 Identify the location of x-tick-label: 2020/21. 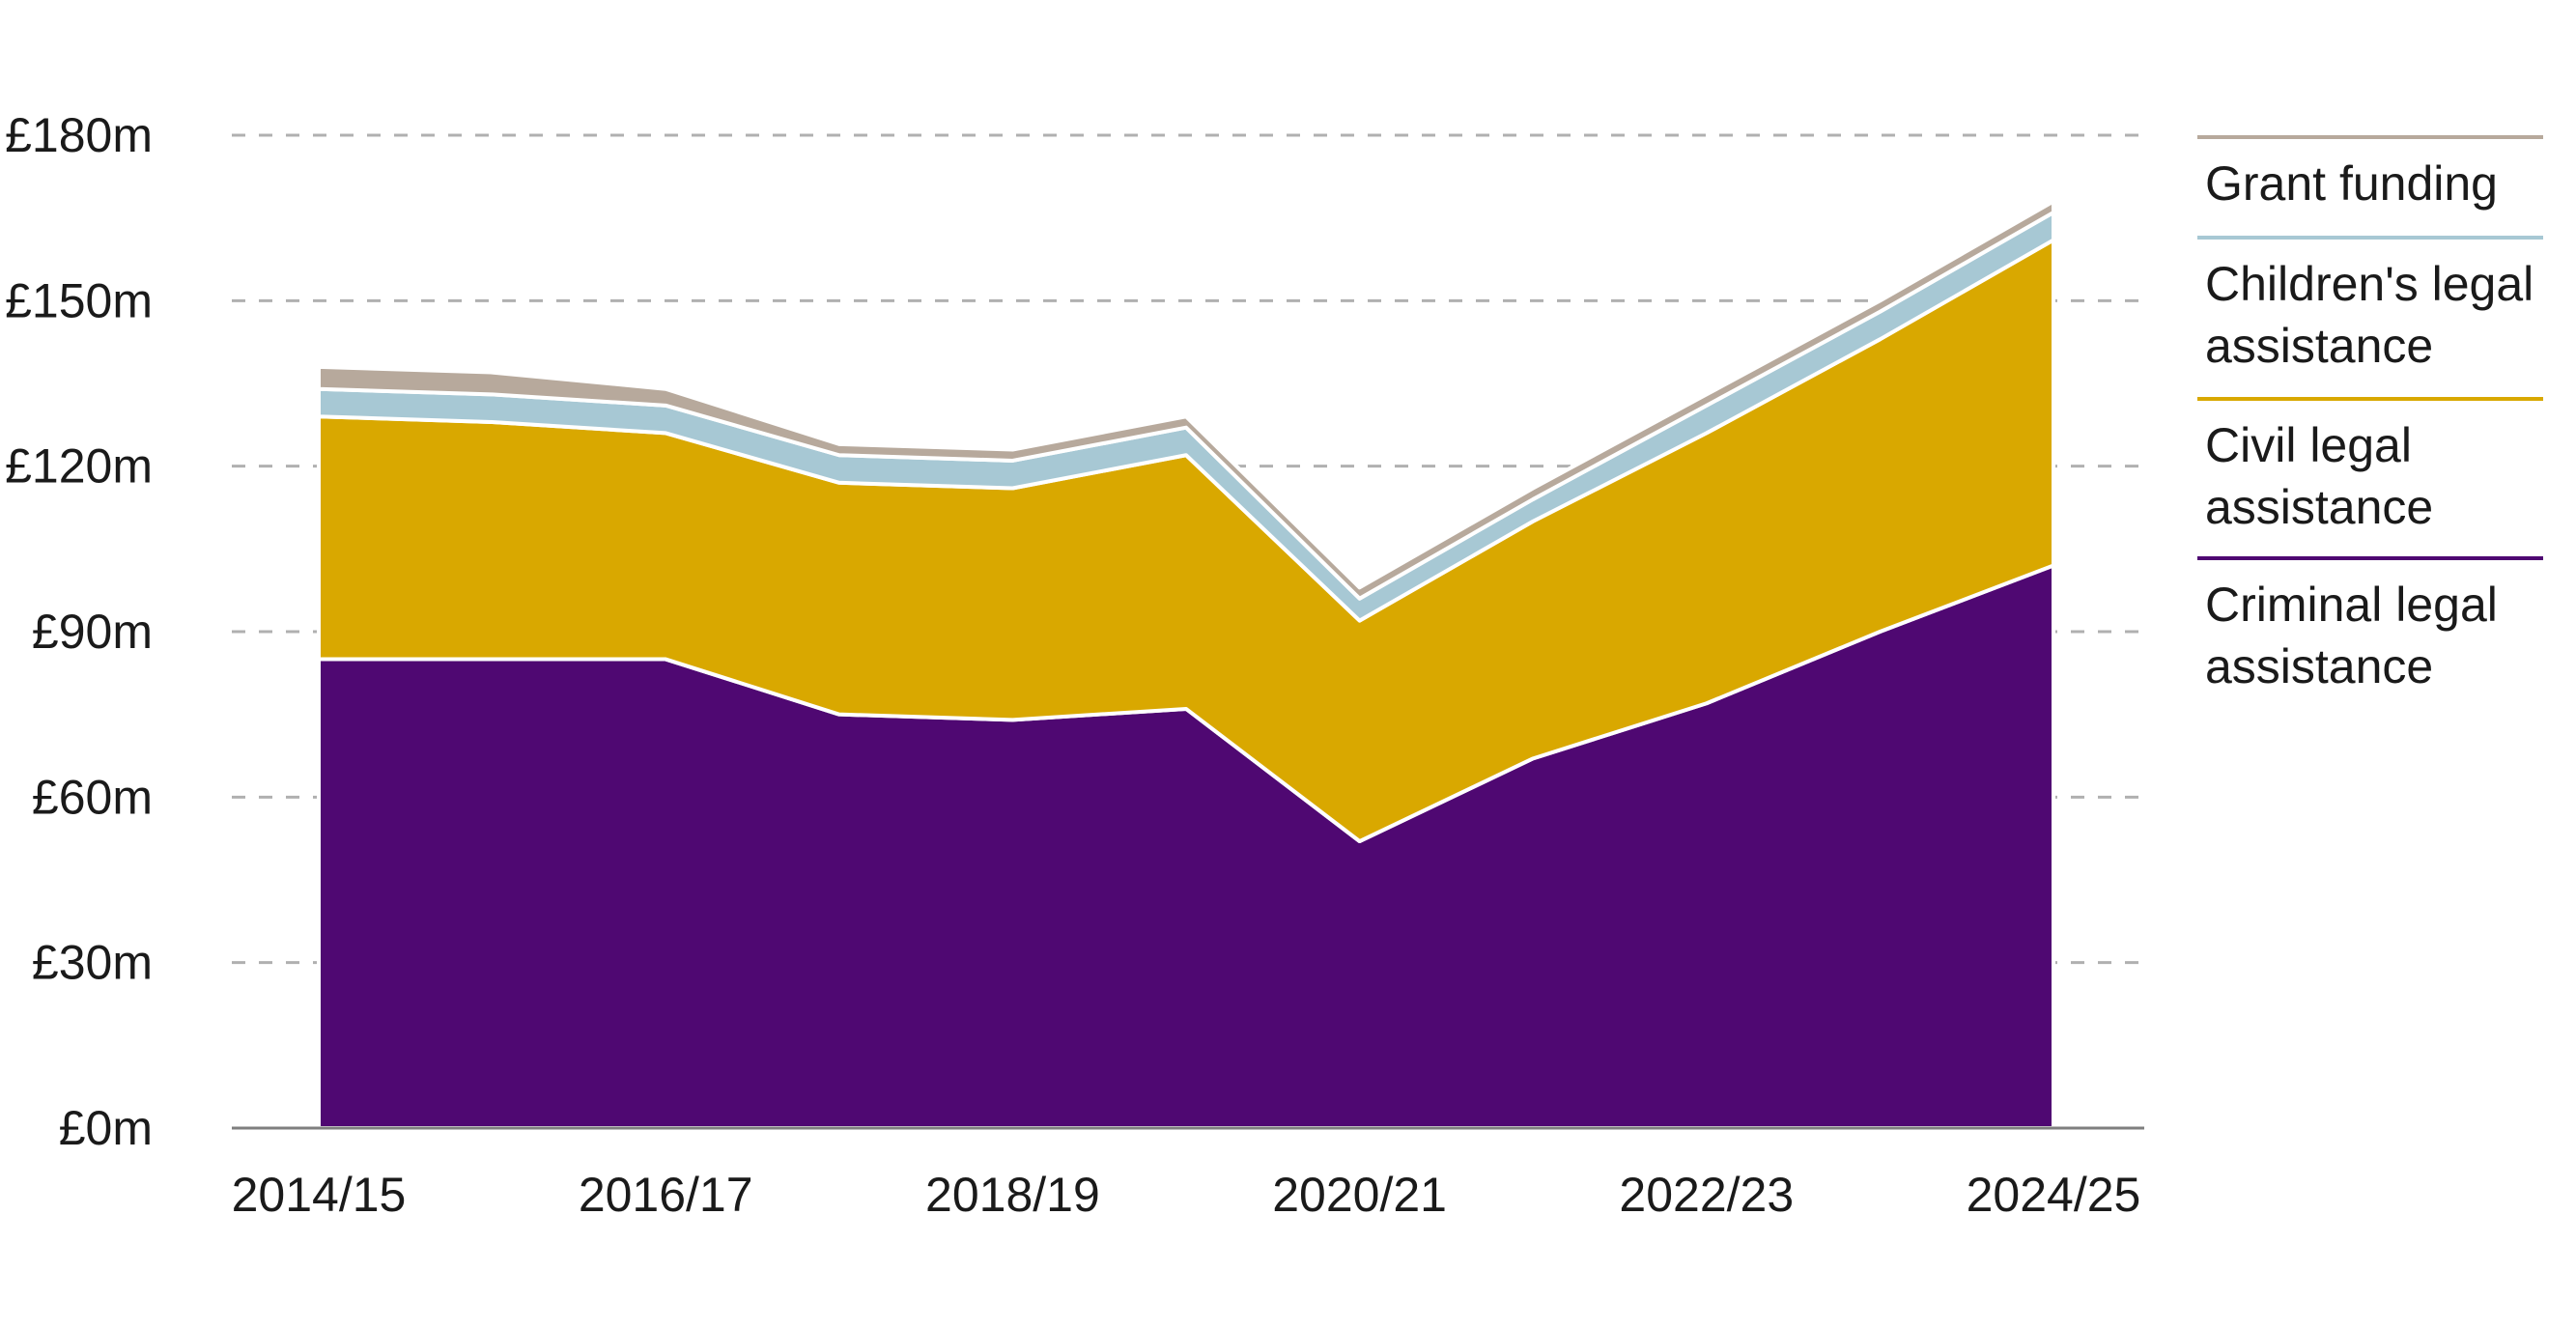
(1359, 1195).